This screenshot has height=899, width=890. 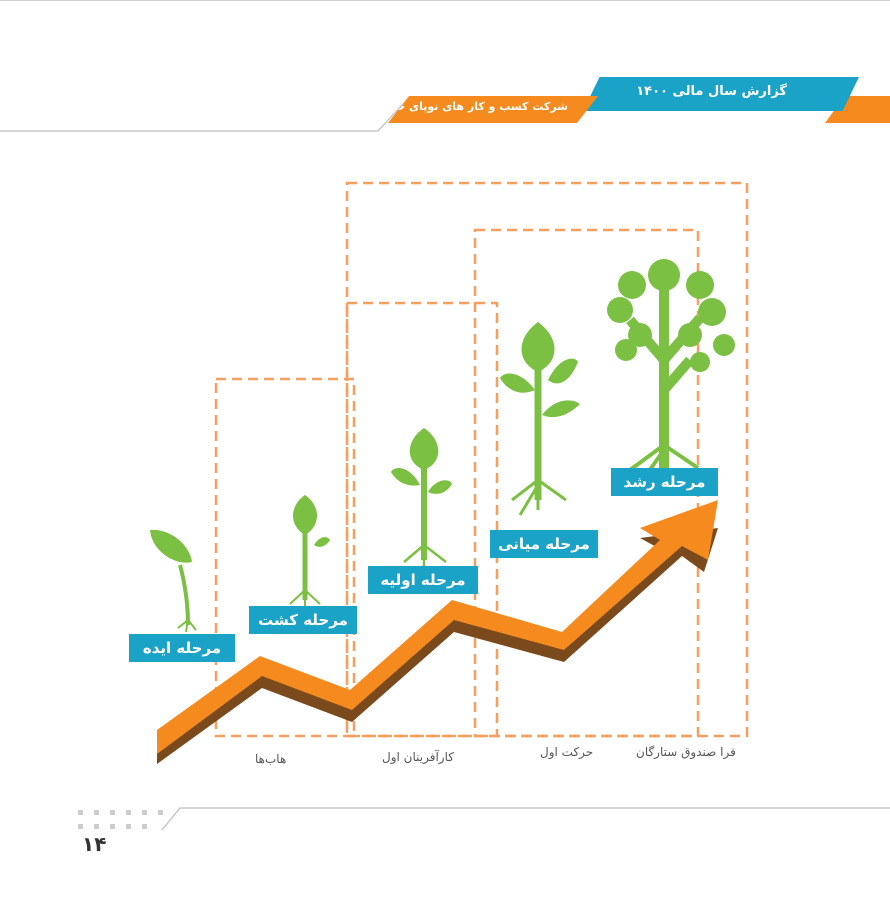 I want to click on tree-icon, so click(x=671, y=369).